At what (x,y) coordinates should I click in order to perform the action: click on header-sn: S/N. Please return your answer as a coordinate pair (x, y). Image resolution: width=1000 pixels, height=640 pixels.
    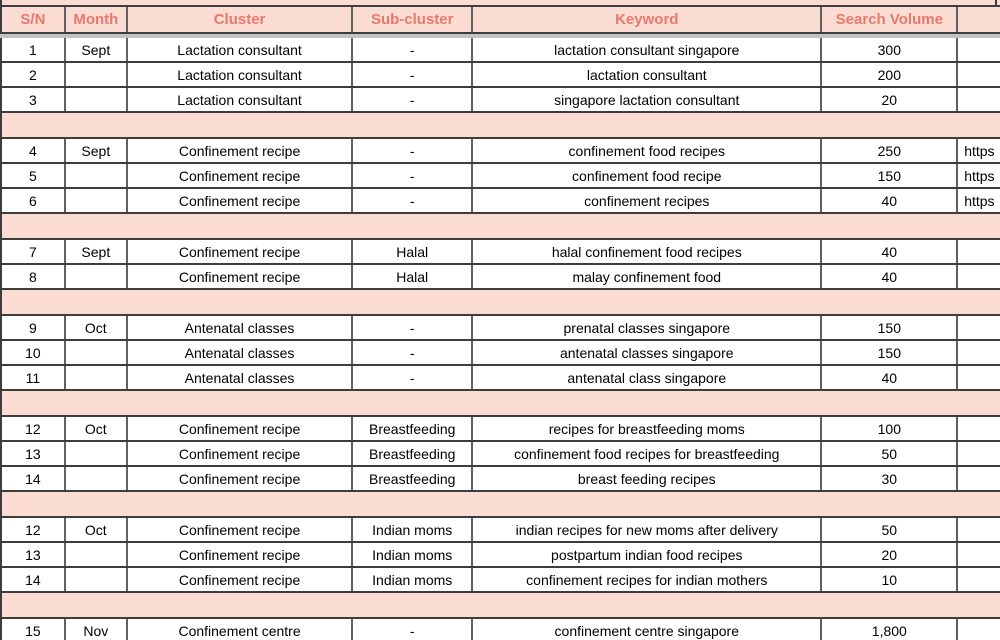
    Looking at the image, I should click on (34, 19).